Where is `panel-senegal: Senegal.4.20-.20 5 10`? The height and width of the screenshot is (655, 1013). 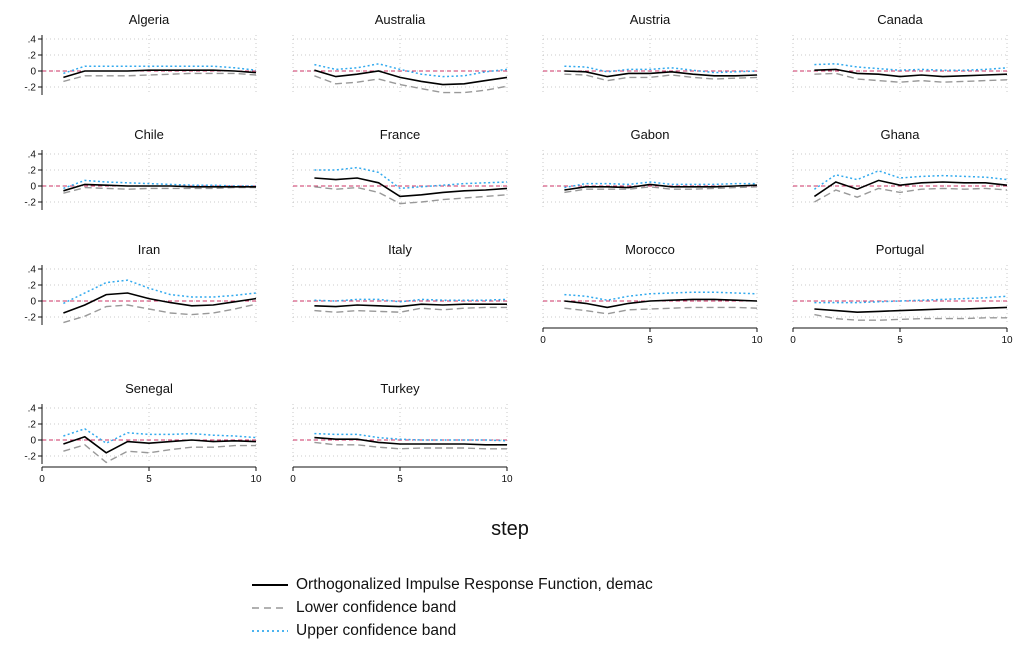 panel-senegal: Senegal.4.20-.20 5 10 is located at coordinates (143, 433).